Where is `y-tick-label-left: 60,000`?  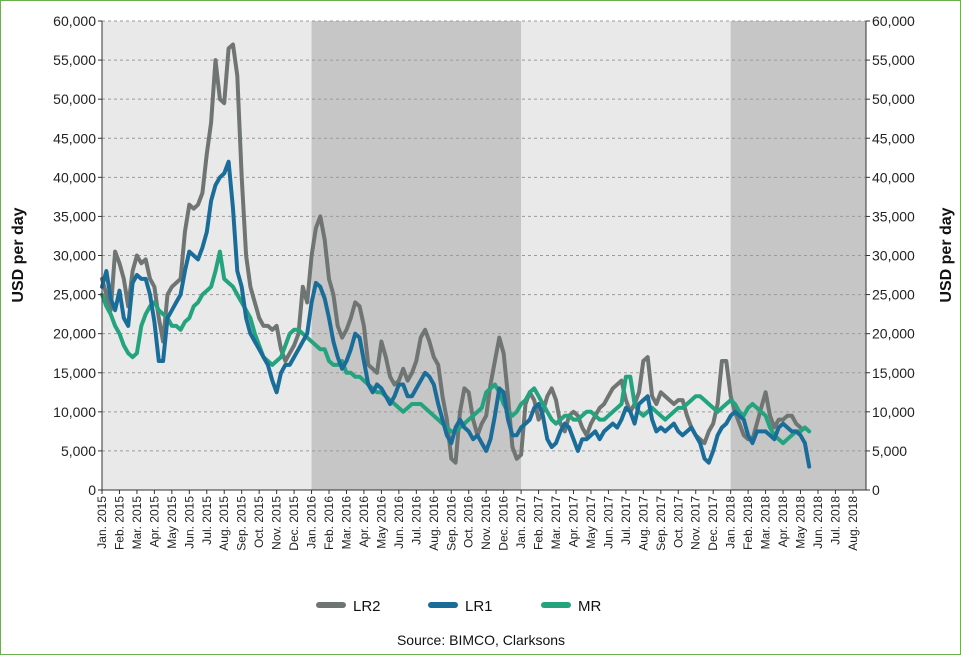 y-tick-label-left: 60,000 is located at coordinates (74, 21).